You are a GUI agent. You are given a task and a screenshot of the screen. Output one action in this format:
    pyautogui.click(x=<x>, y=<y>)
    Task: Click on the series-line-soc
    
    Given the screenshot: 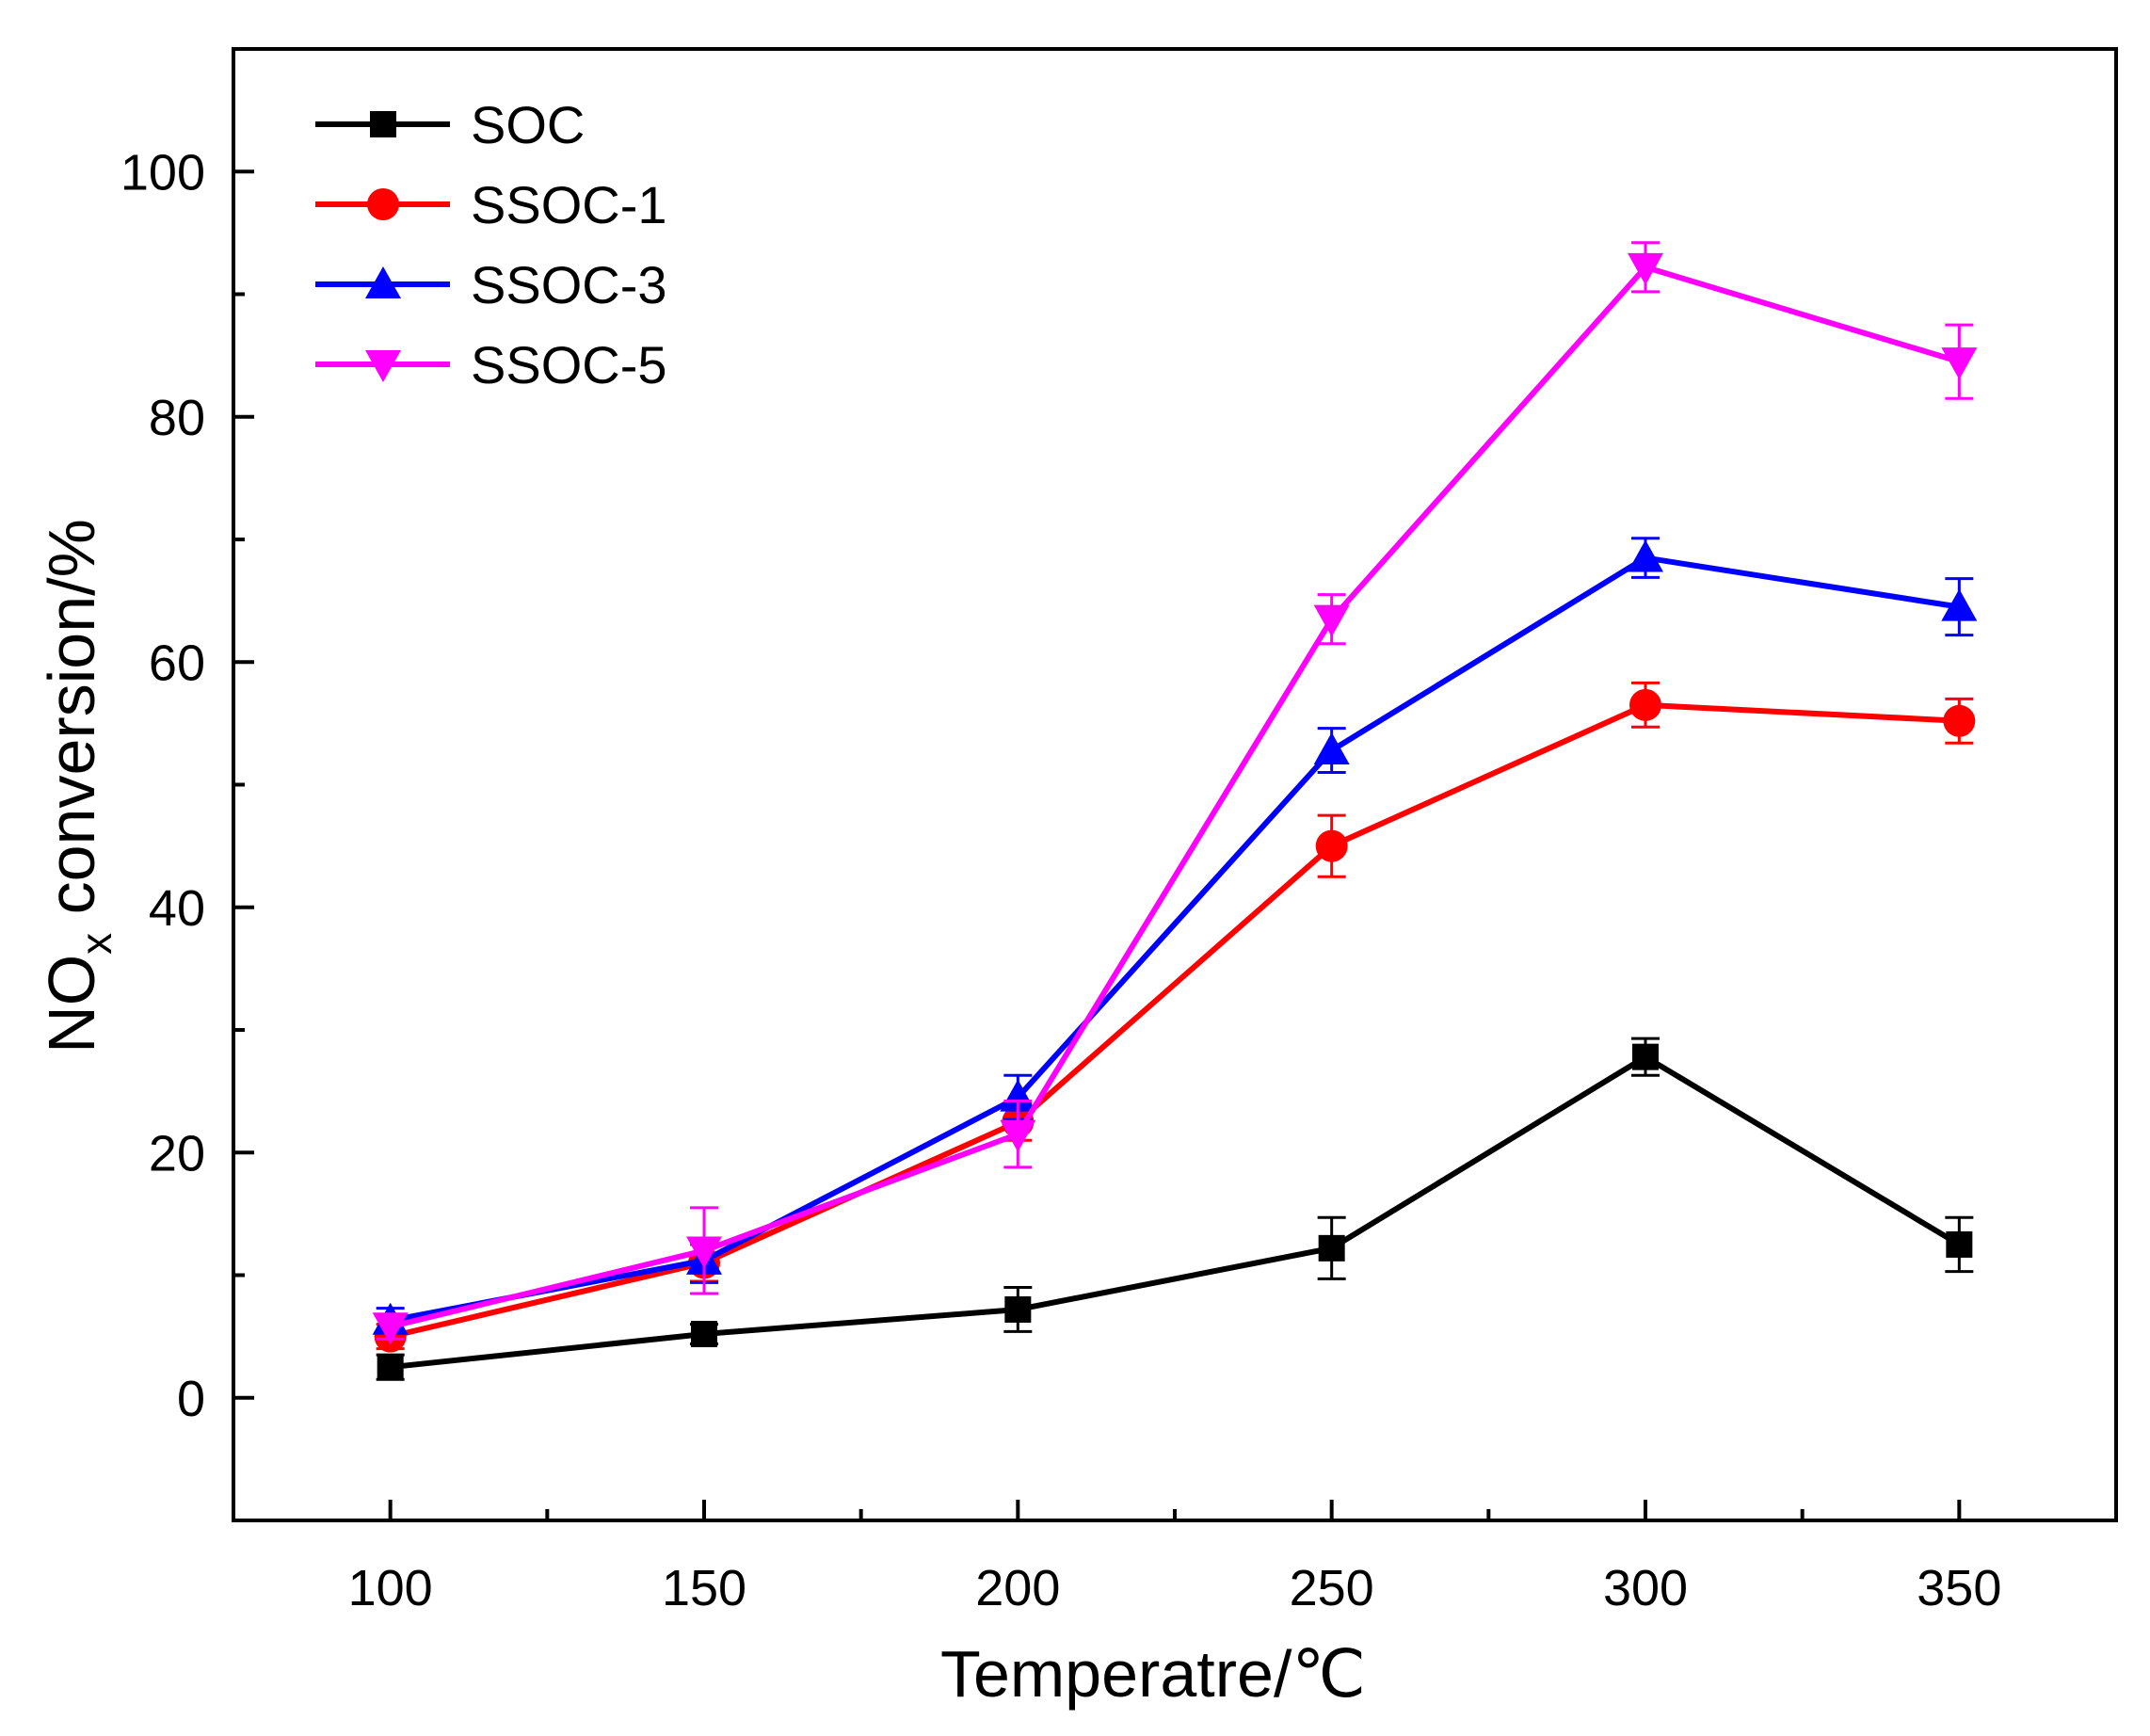 What is the action you would take?
    pyautogui.click(x=1175, y=1212)
    